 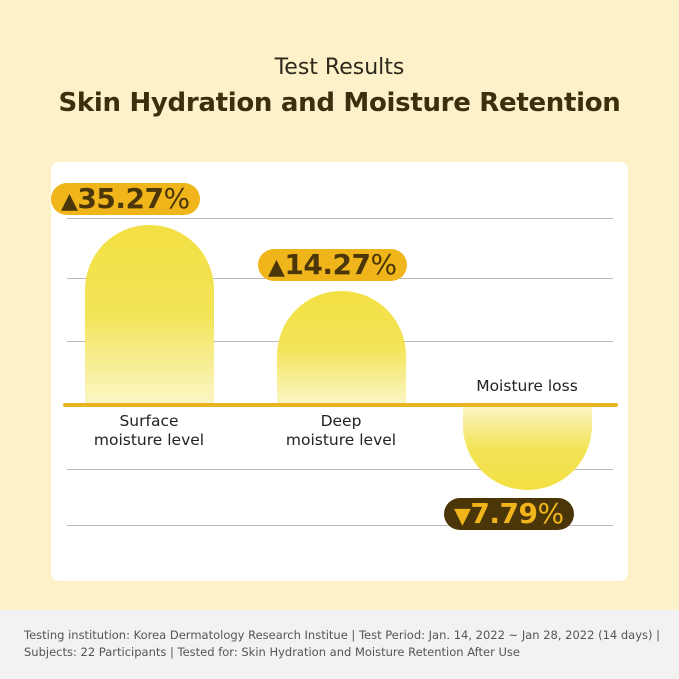 What do you see at coordinates (340, 405) in the screenshot?
I see `baseline-axis` at bounding box center [340, 405].